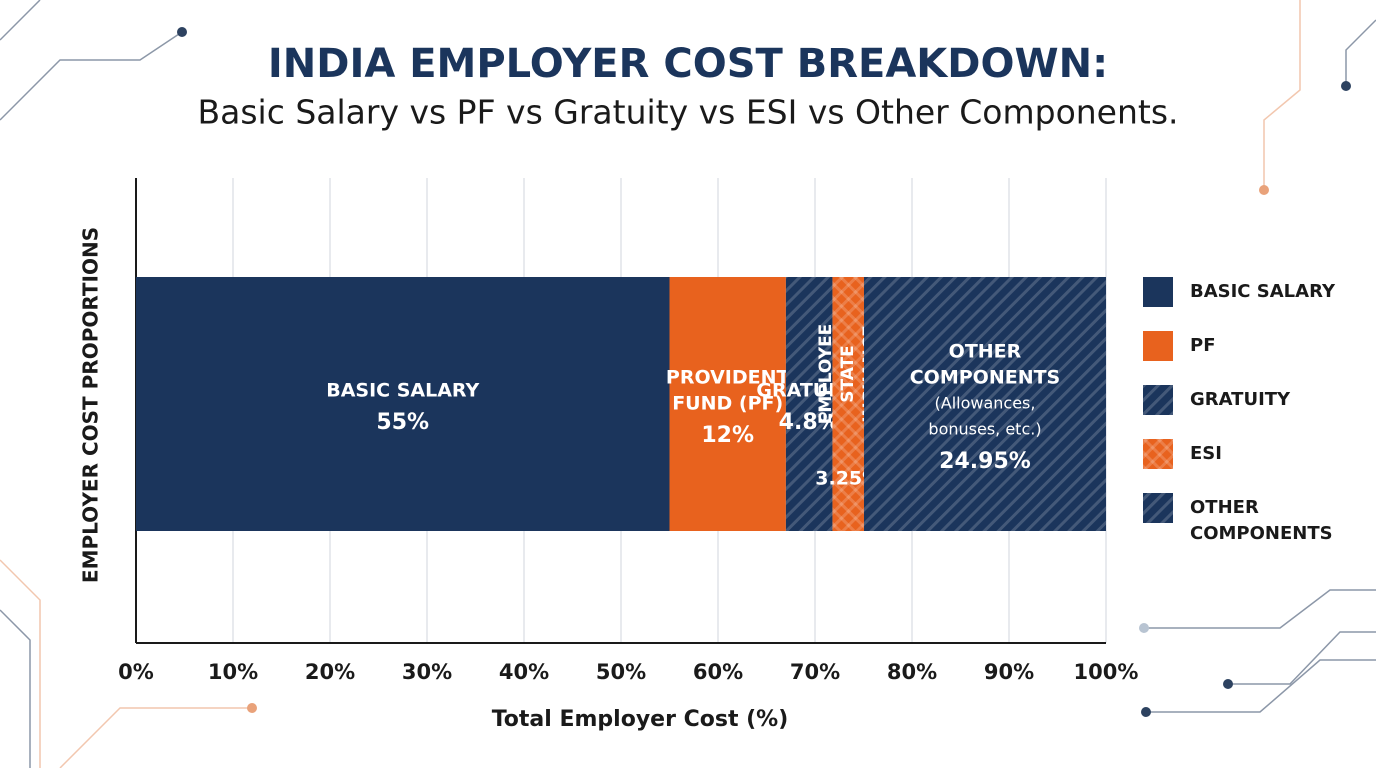  What do you see at coordinates (985, 461) in the screenshot?
I see `value-label: 24.95%` at bounding box center [985, 461].